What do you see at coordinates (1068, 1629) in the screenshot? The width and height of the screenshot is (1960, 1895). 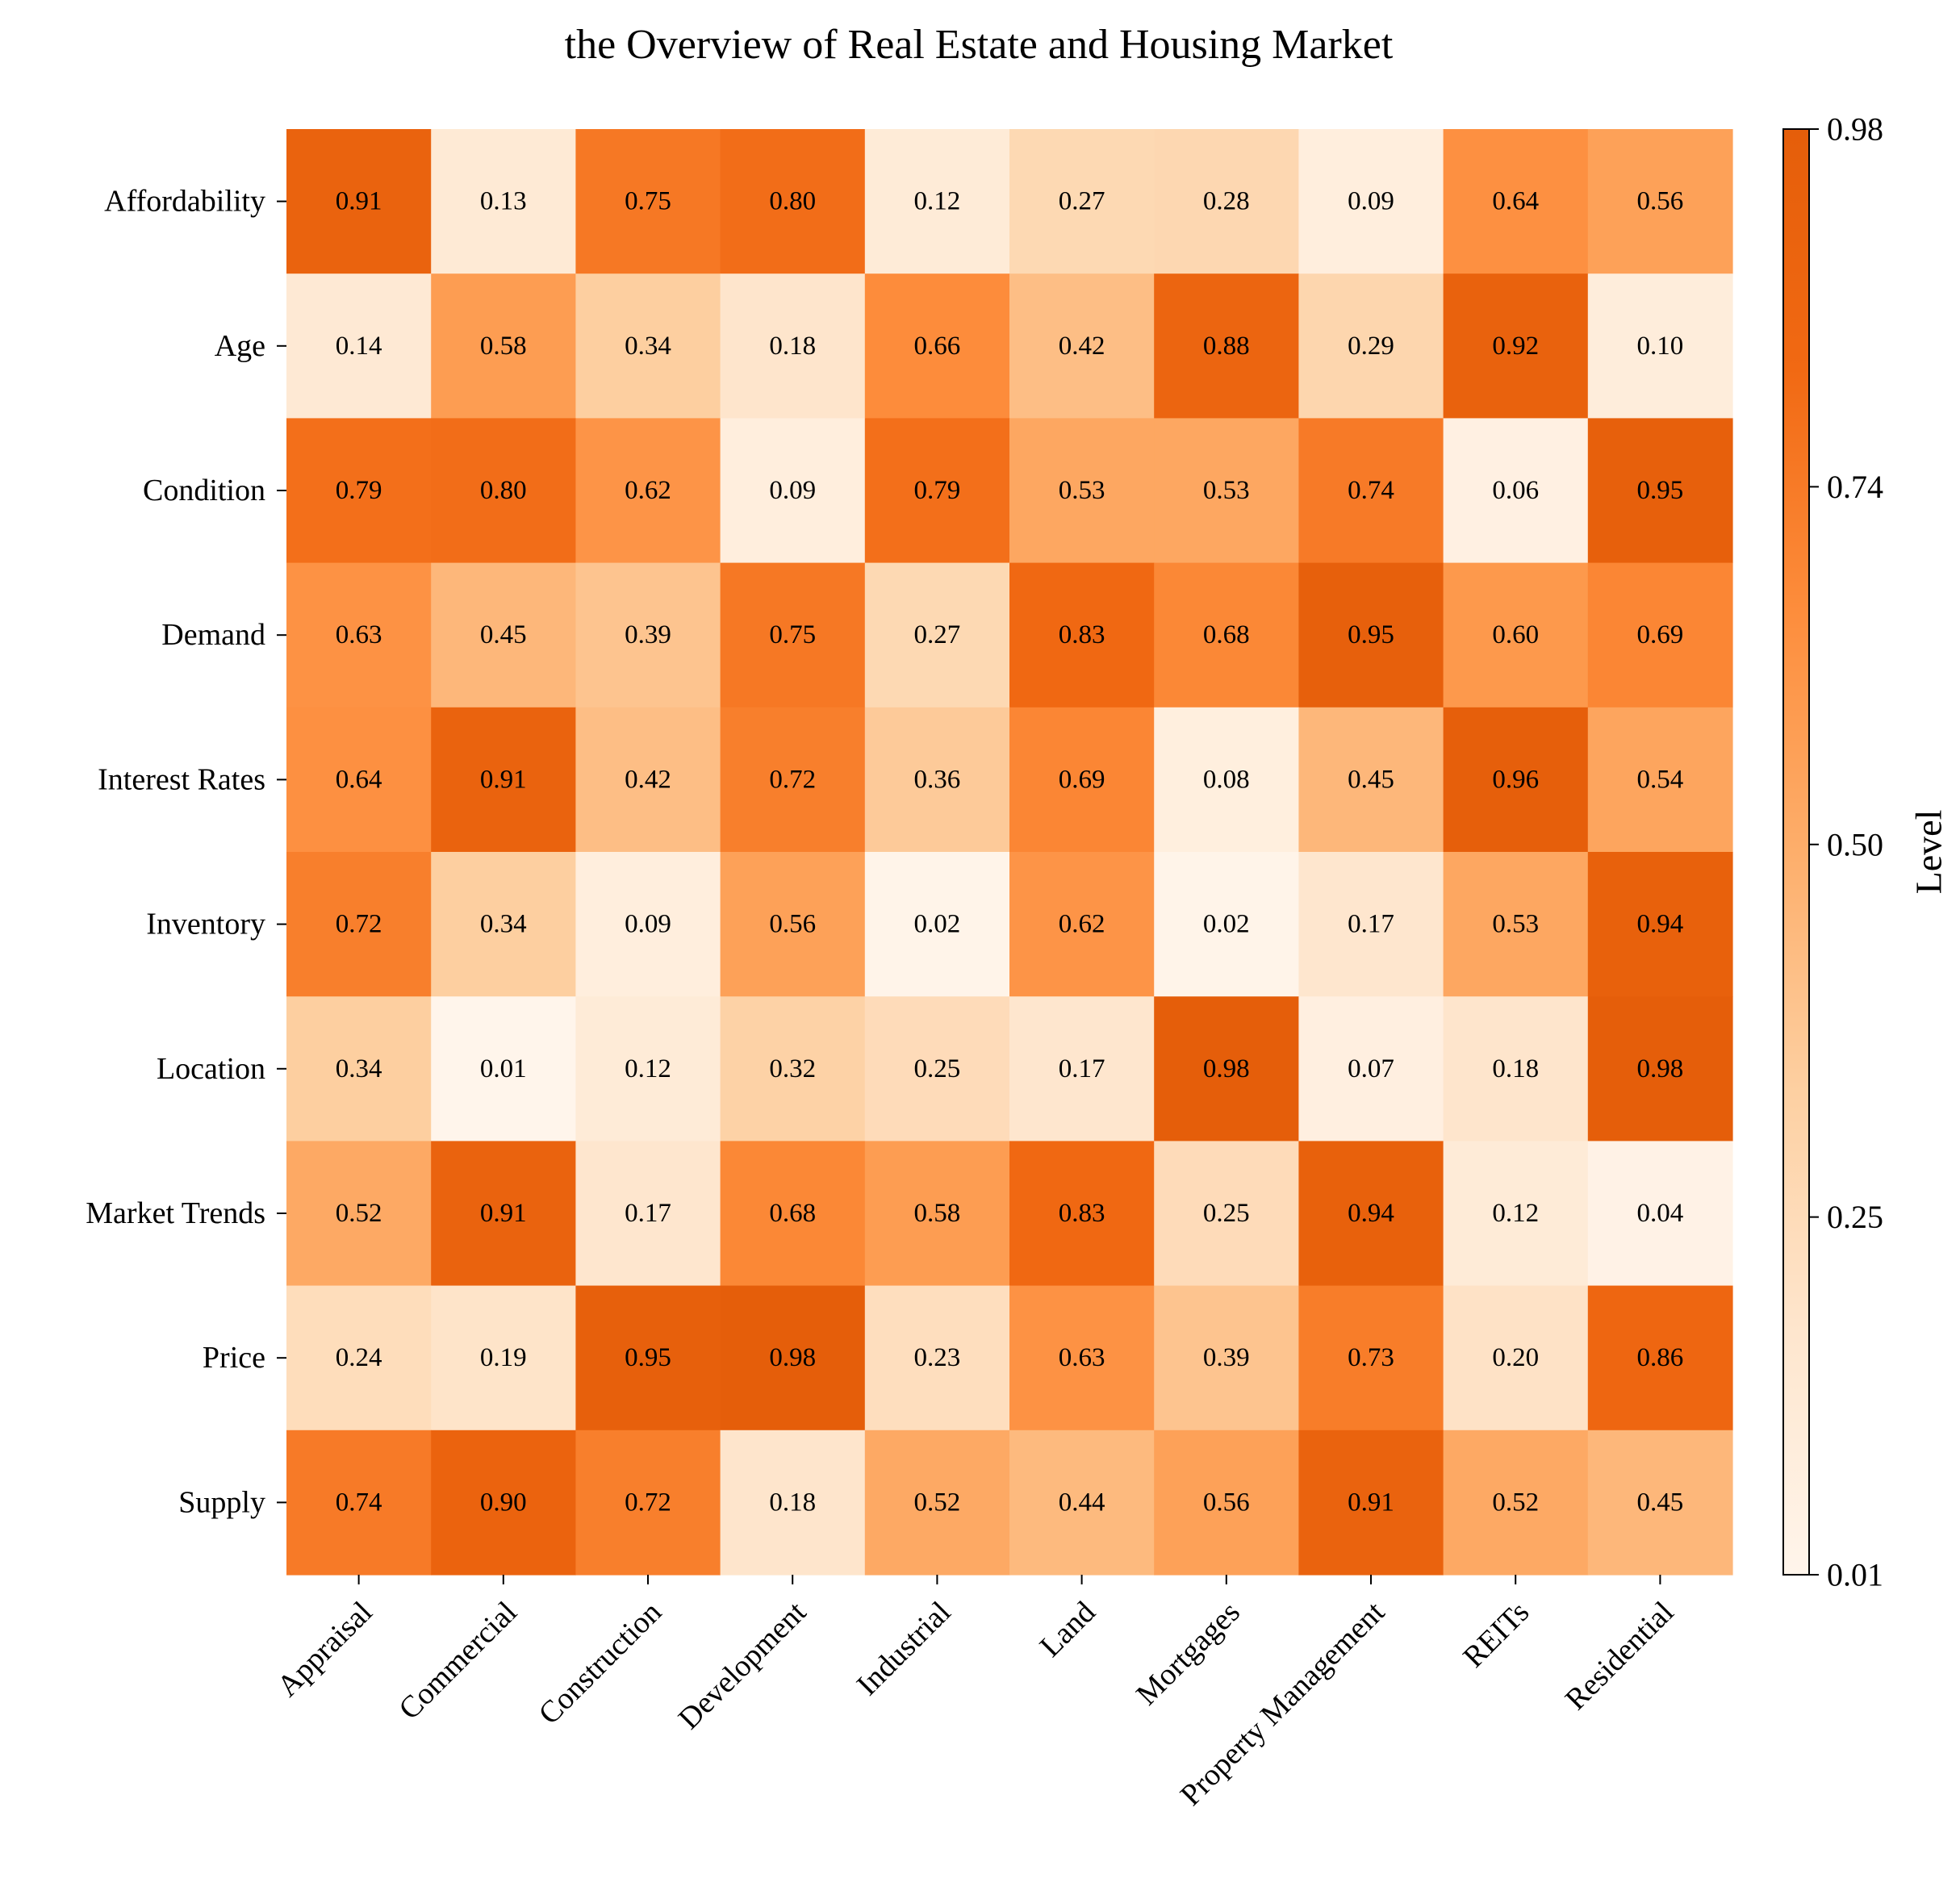 I see `x-tick-label: Land` at bounding box center [1068, 1629].